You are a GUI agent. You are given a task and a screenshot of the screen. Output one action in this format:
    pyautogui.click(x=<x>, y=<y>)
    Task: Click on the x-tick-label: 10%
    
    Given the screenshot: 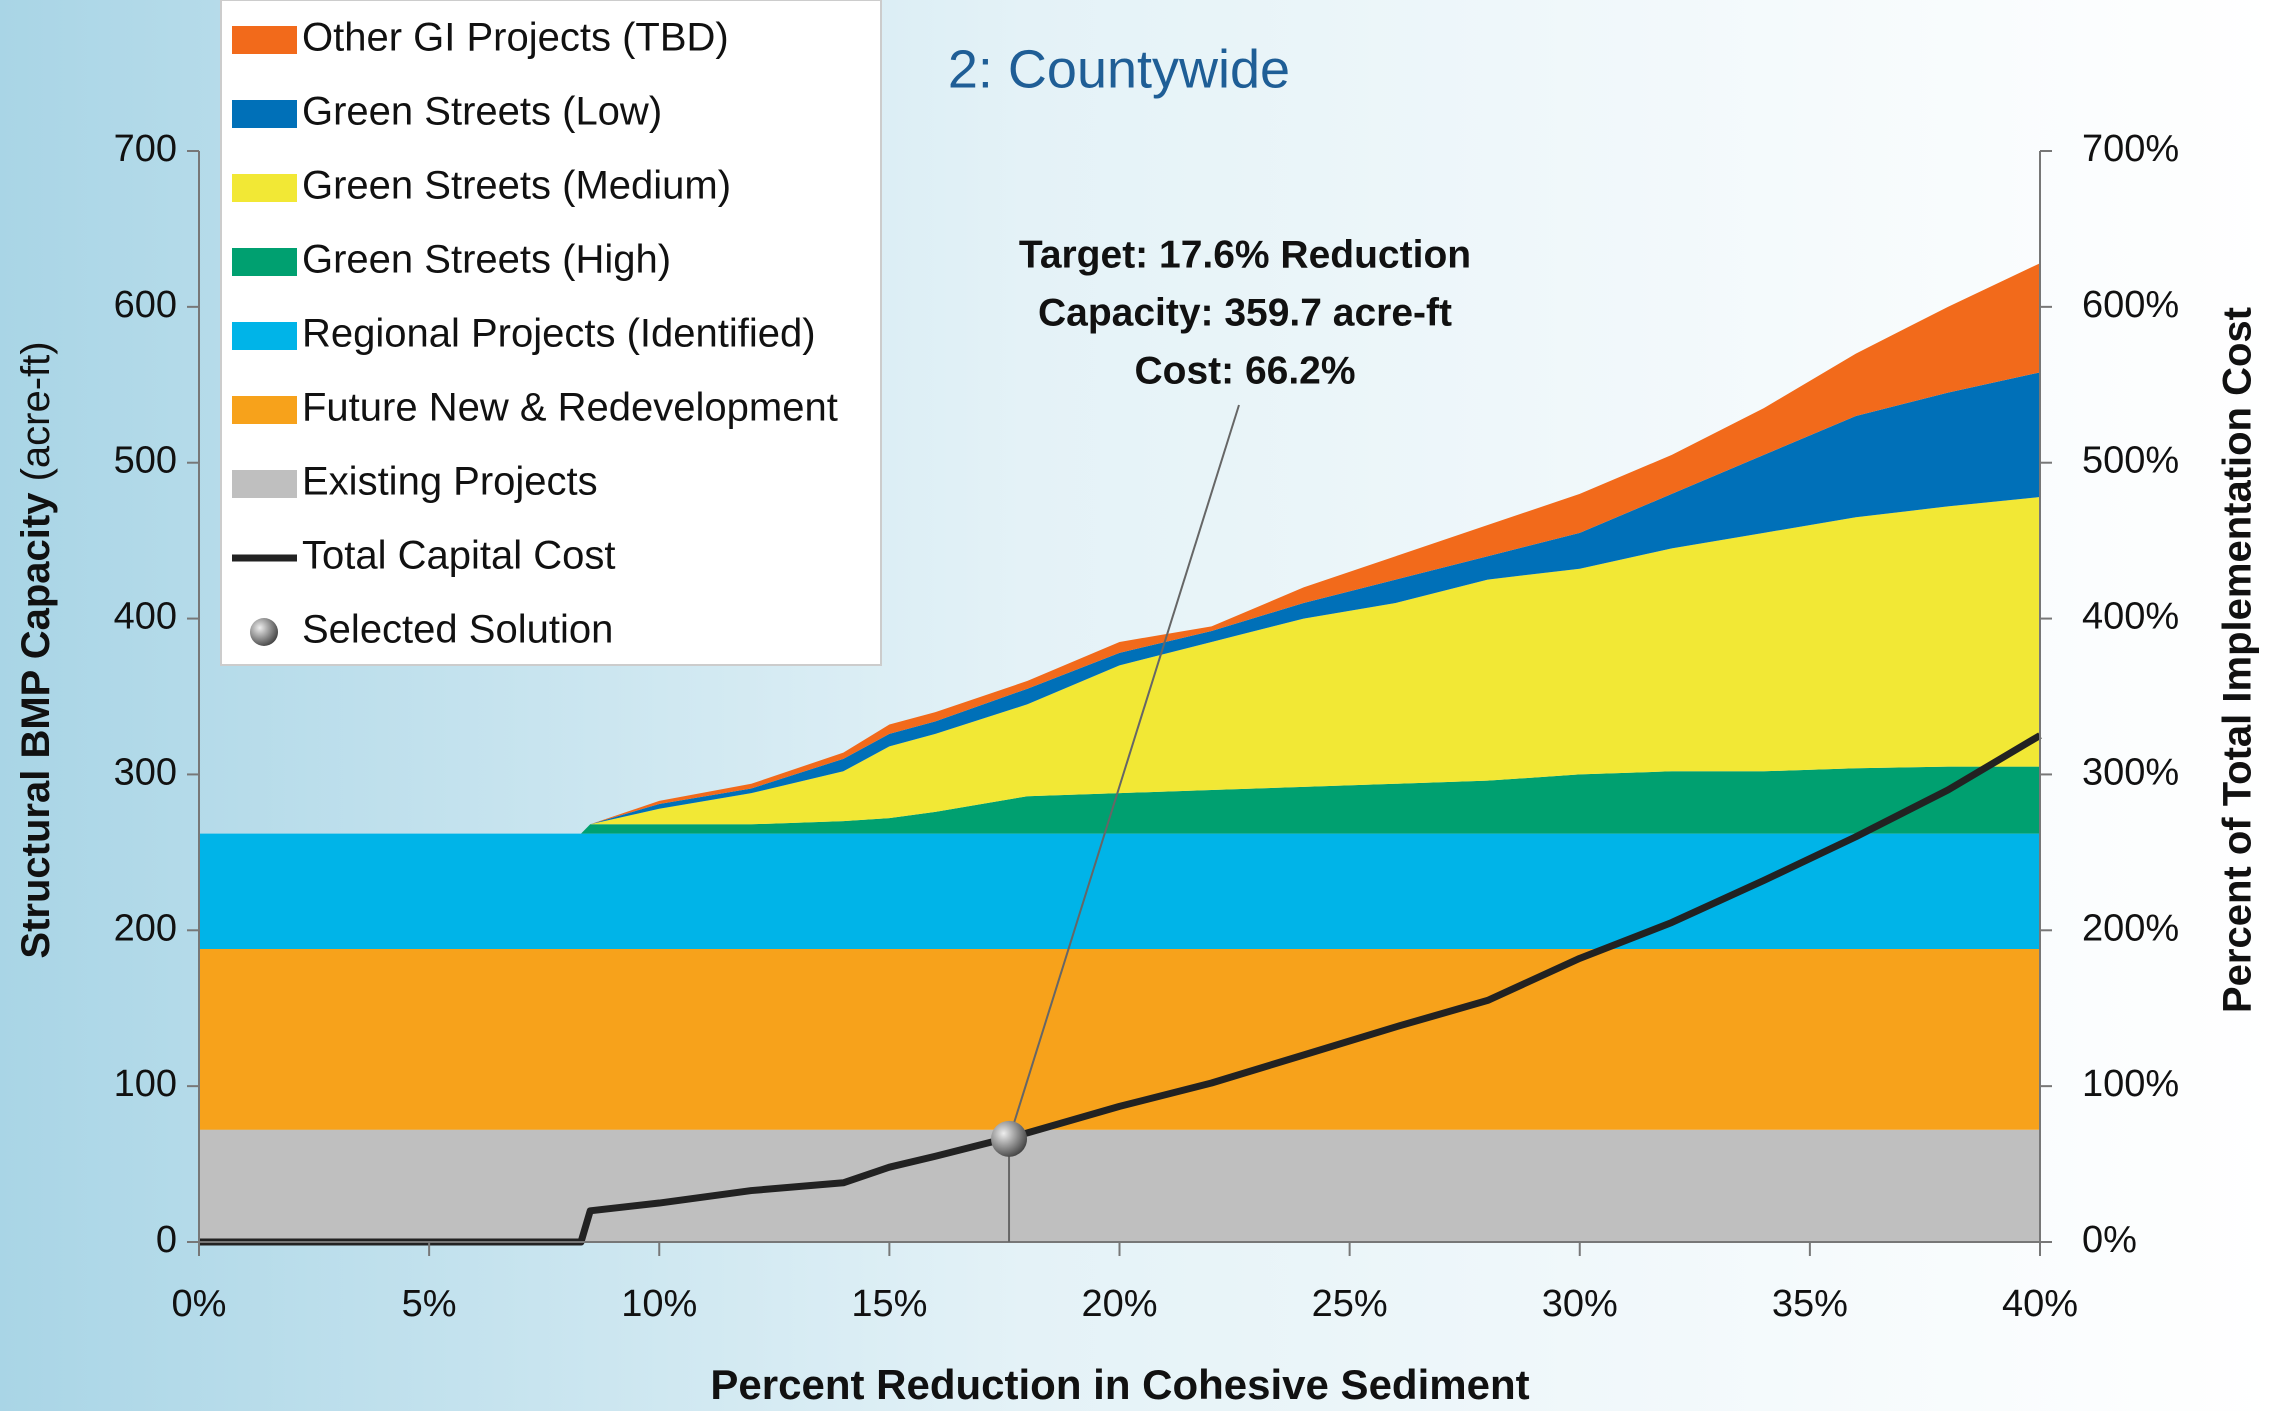 What is the action you would take?
    pyautogui.click(x=659, y=1304)
    